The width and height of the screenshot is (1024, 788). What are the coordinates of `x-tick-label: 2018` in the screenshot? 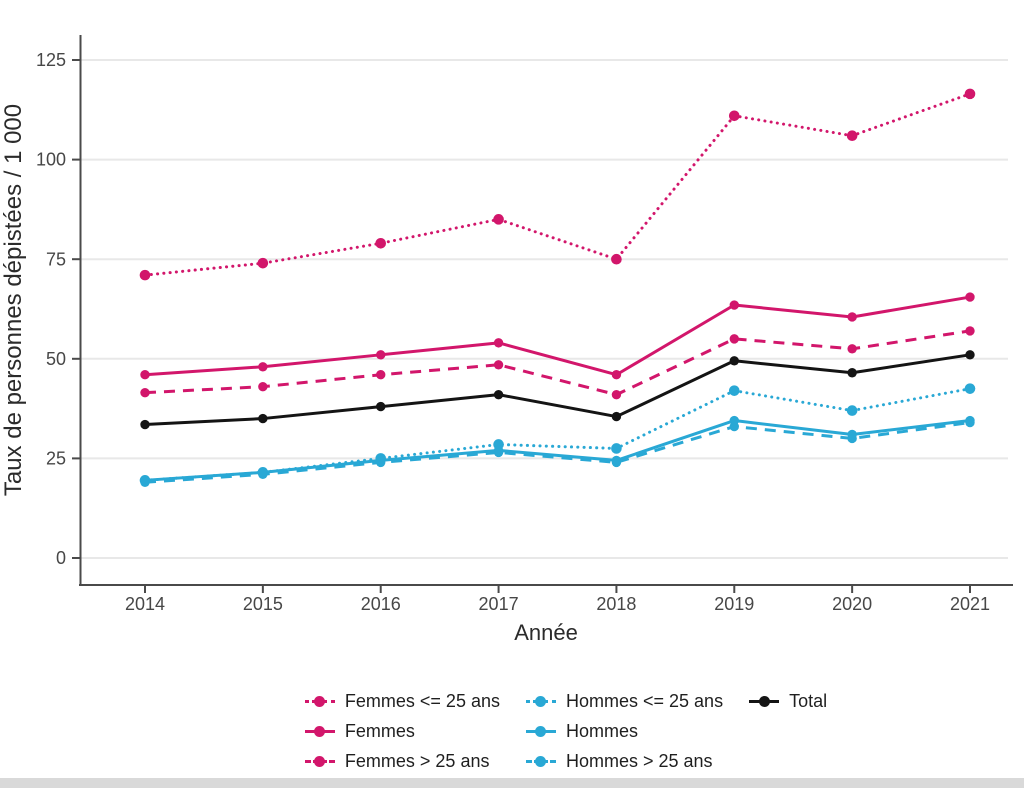 It's located at (616, 604).